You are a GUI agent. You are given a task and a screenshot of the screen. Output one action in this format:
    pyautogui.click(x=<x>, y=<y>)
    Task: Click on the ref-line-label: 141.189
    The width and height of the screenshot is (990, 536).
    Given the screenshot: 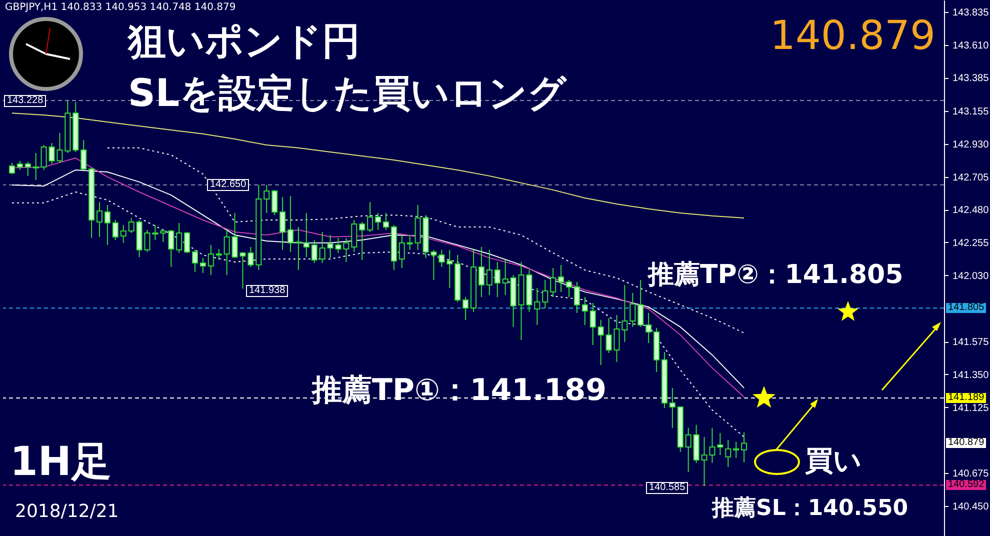 What is the action you would take?
    pyautogui.click(x=966, y=397)
    